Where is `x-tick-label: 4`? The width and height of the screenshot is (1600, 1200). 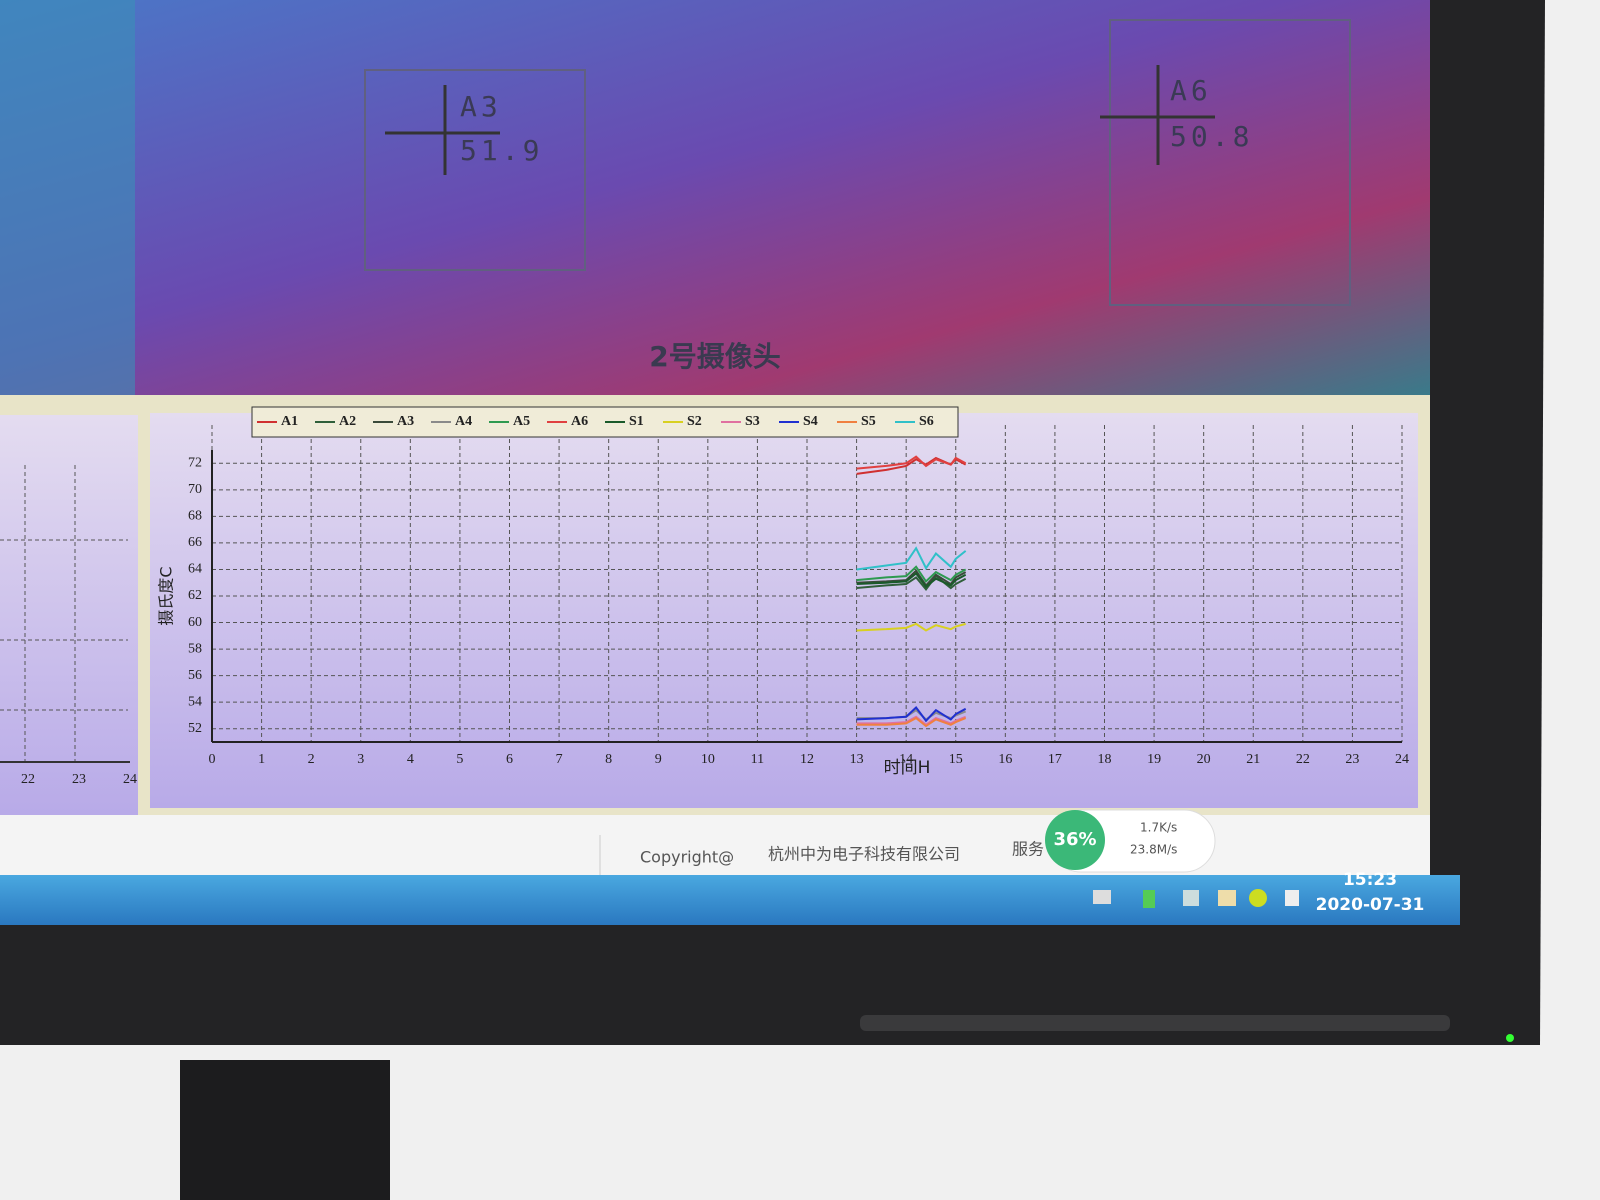 x-tick-label: 4 is located at coordinates (410, 759).